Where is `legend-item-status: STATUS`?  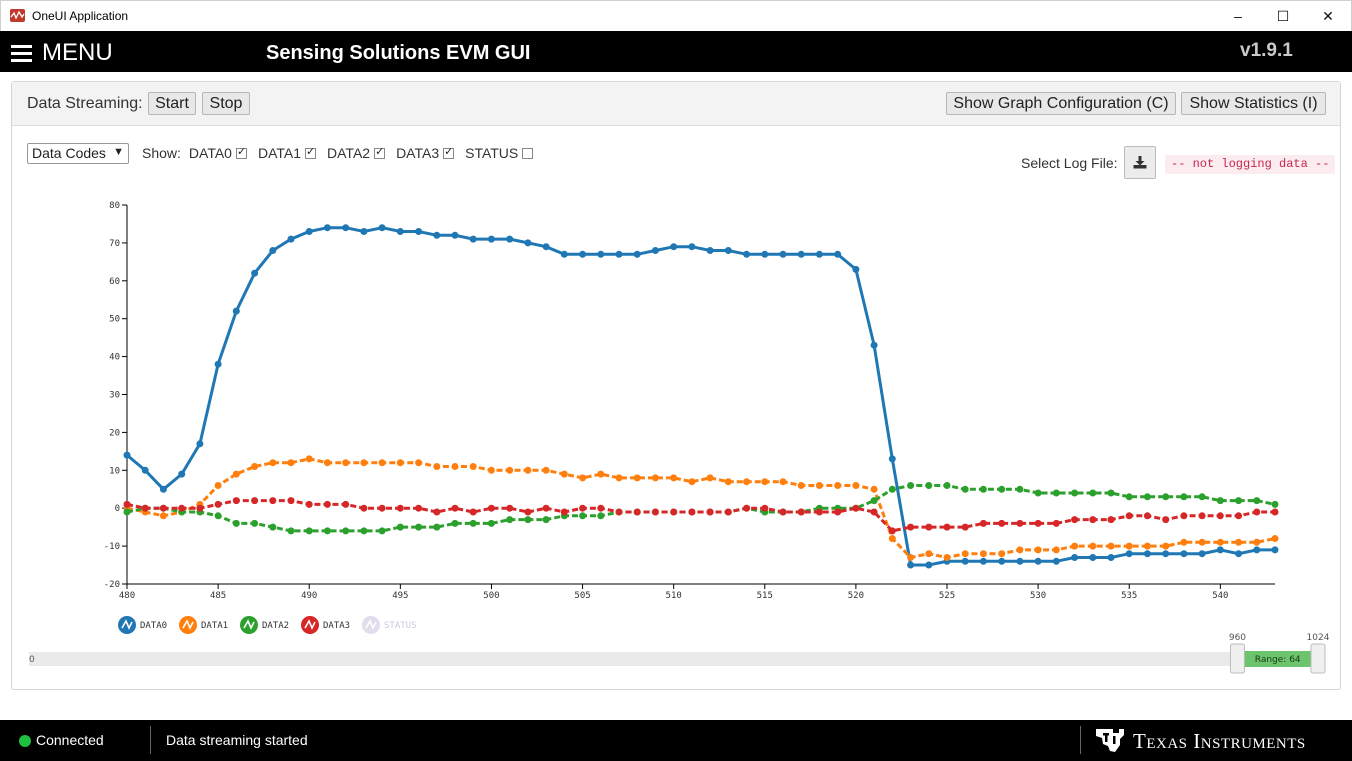 legend-item-status: STATUS is located at coordinates (389, 625).